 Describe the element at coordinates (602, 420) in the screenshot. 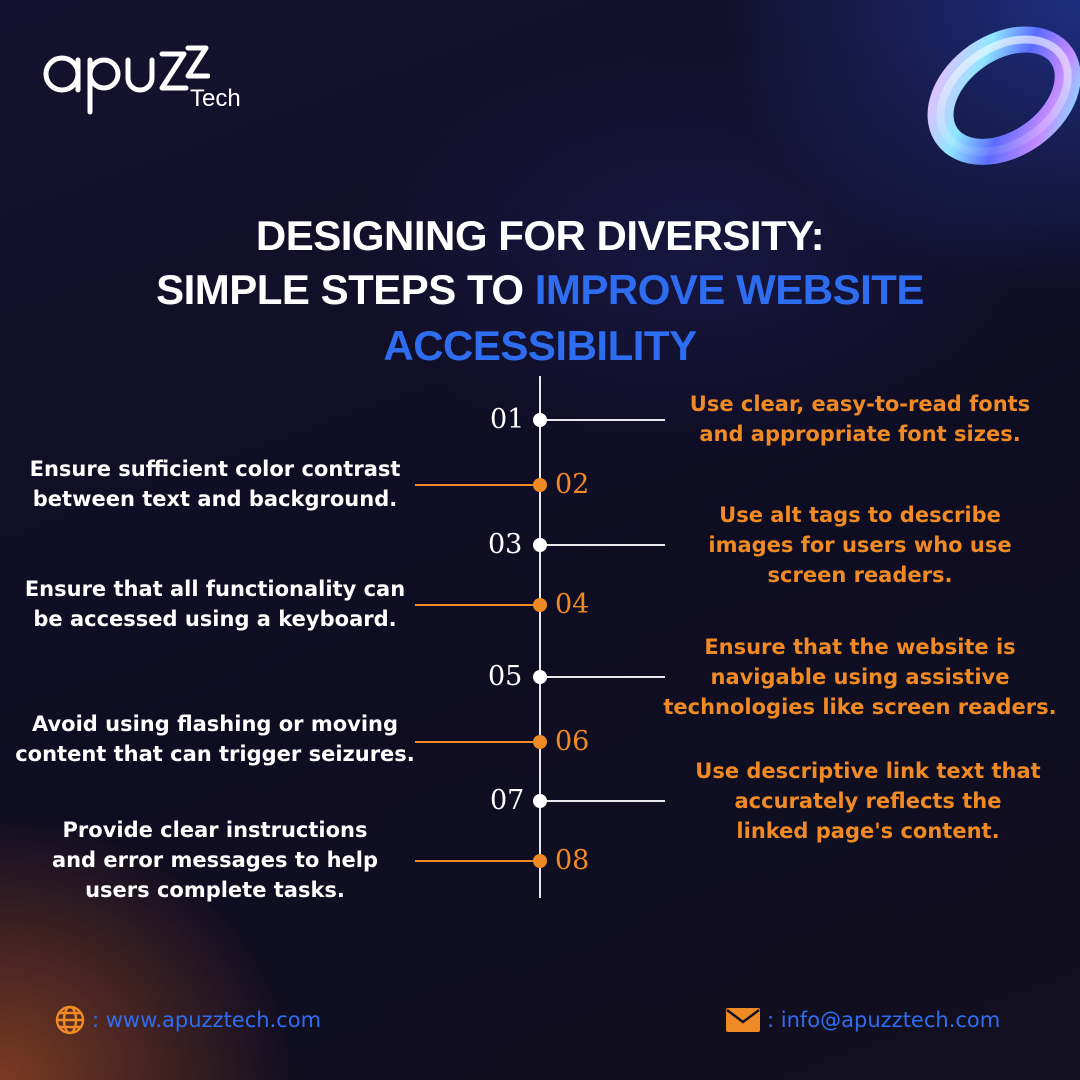

I see `step-01-connector` at that location.